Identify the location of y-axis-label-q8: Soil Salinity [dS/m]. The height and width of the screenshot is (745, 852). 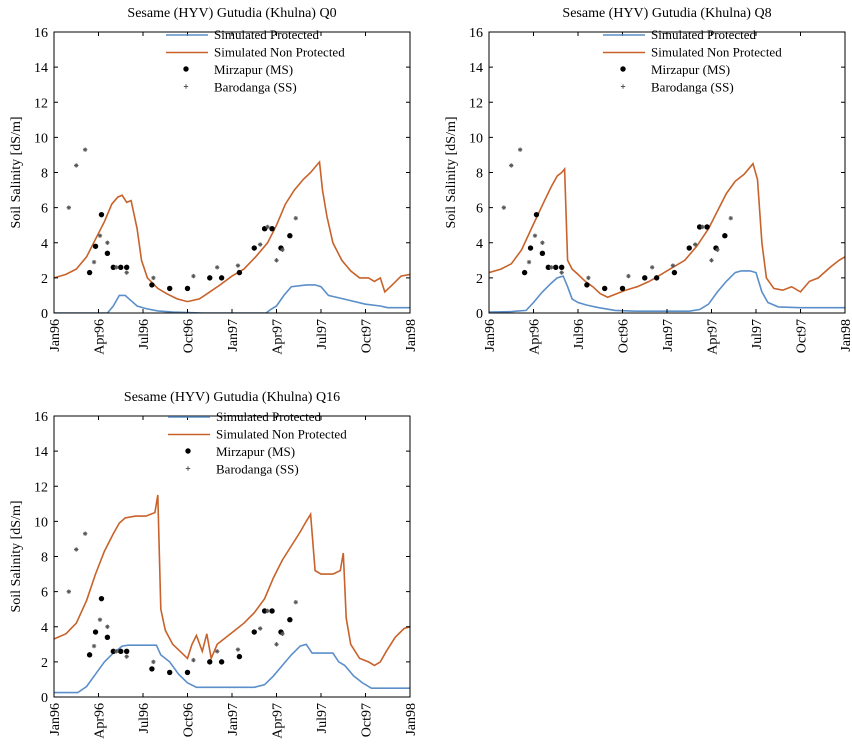
(451, 172).